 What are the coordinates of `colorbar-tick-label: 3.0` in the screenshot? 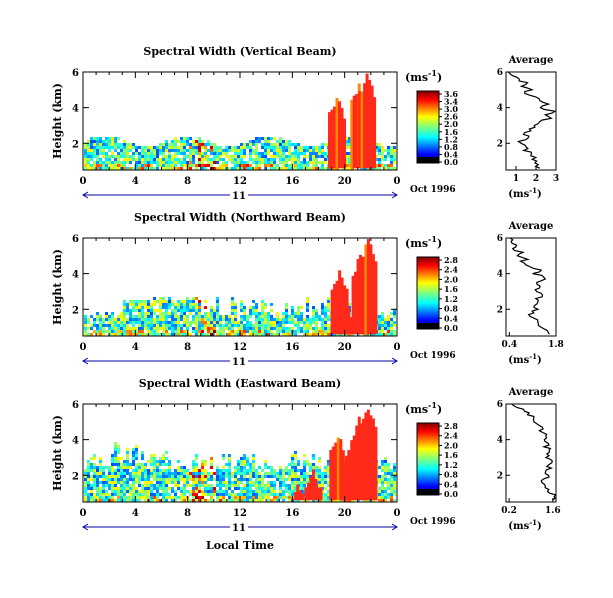 It's located at (451, 109).